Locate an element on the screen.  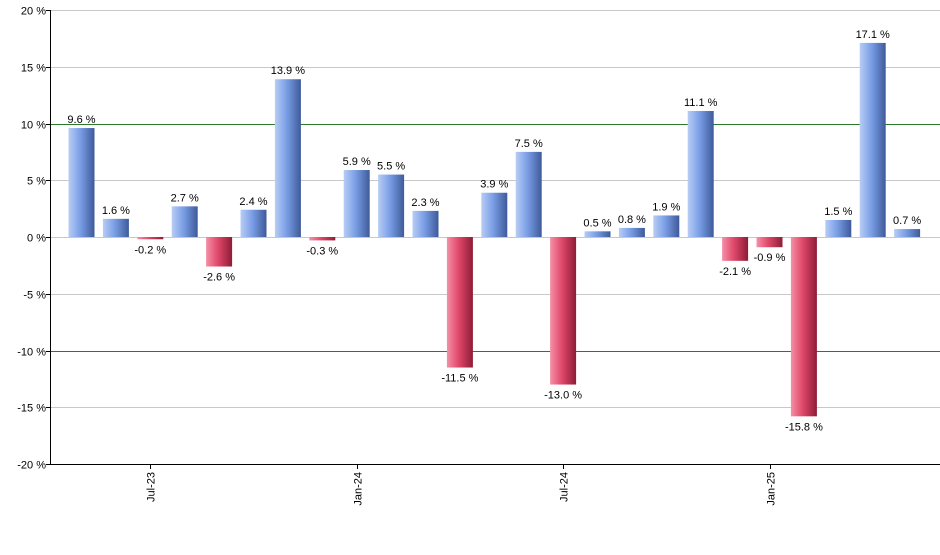
x-tick-label: Jul-24 is located at coordinates (565, 487).